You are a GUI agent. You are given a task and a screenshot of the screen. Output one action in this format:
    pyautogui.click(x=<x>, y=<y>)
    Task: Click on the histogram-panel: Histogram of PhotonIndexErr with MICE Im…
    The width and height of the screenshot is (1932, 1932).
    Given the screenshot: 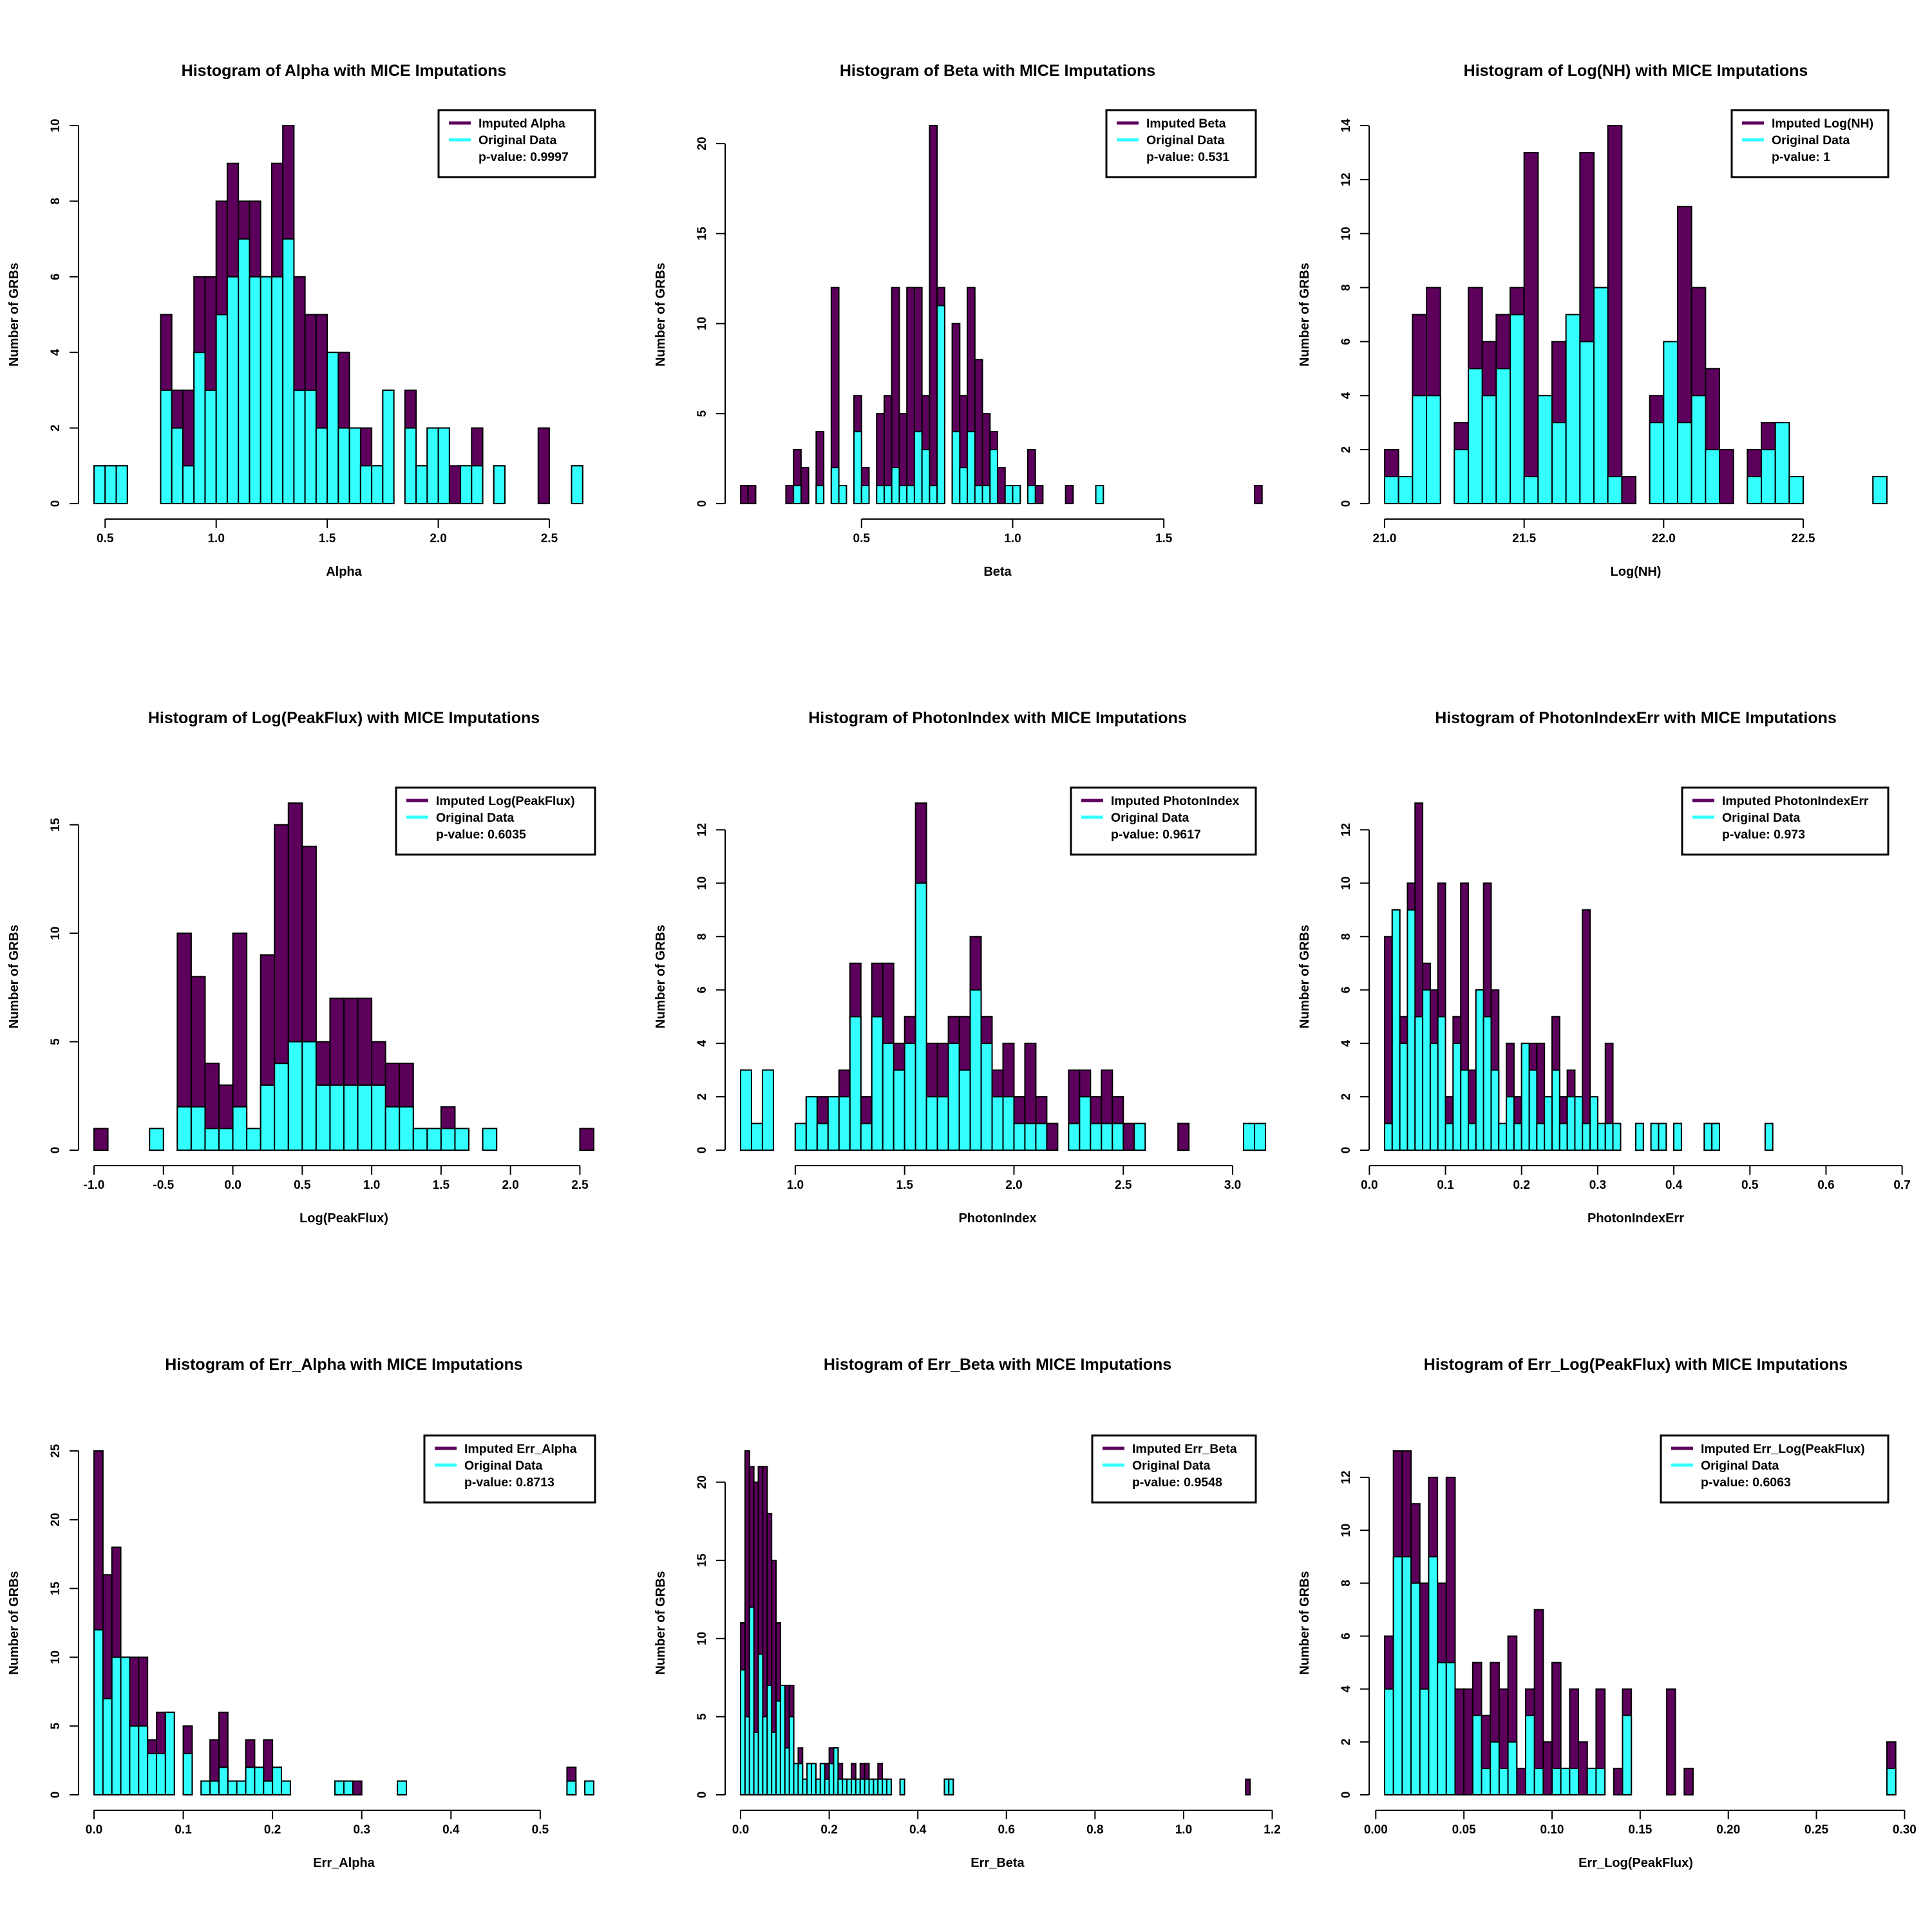 What is the action you would take?
    pyautogui.click(x=1605, y=968)
    